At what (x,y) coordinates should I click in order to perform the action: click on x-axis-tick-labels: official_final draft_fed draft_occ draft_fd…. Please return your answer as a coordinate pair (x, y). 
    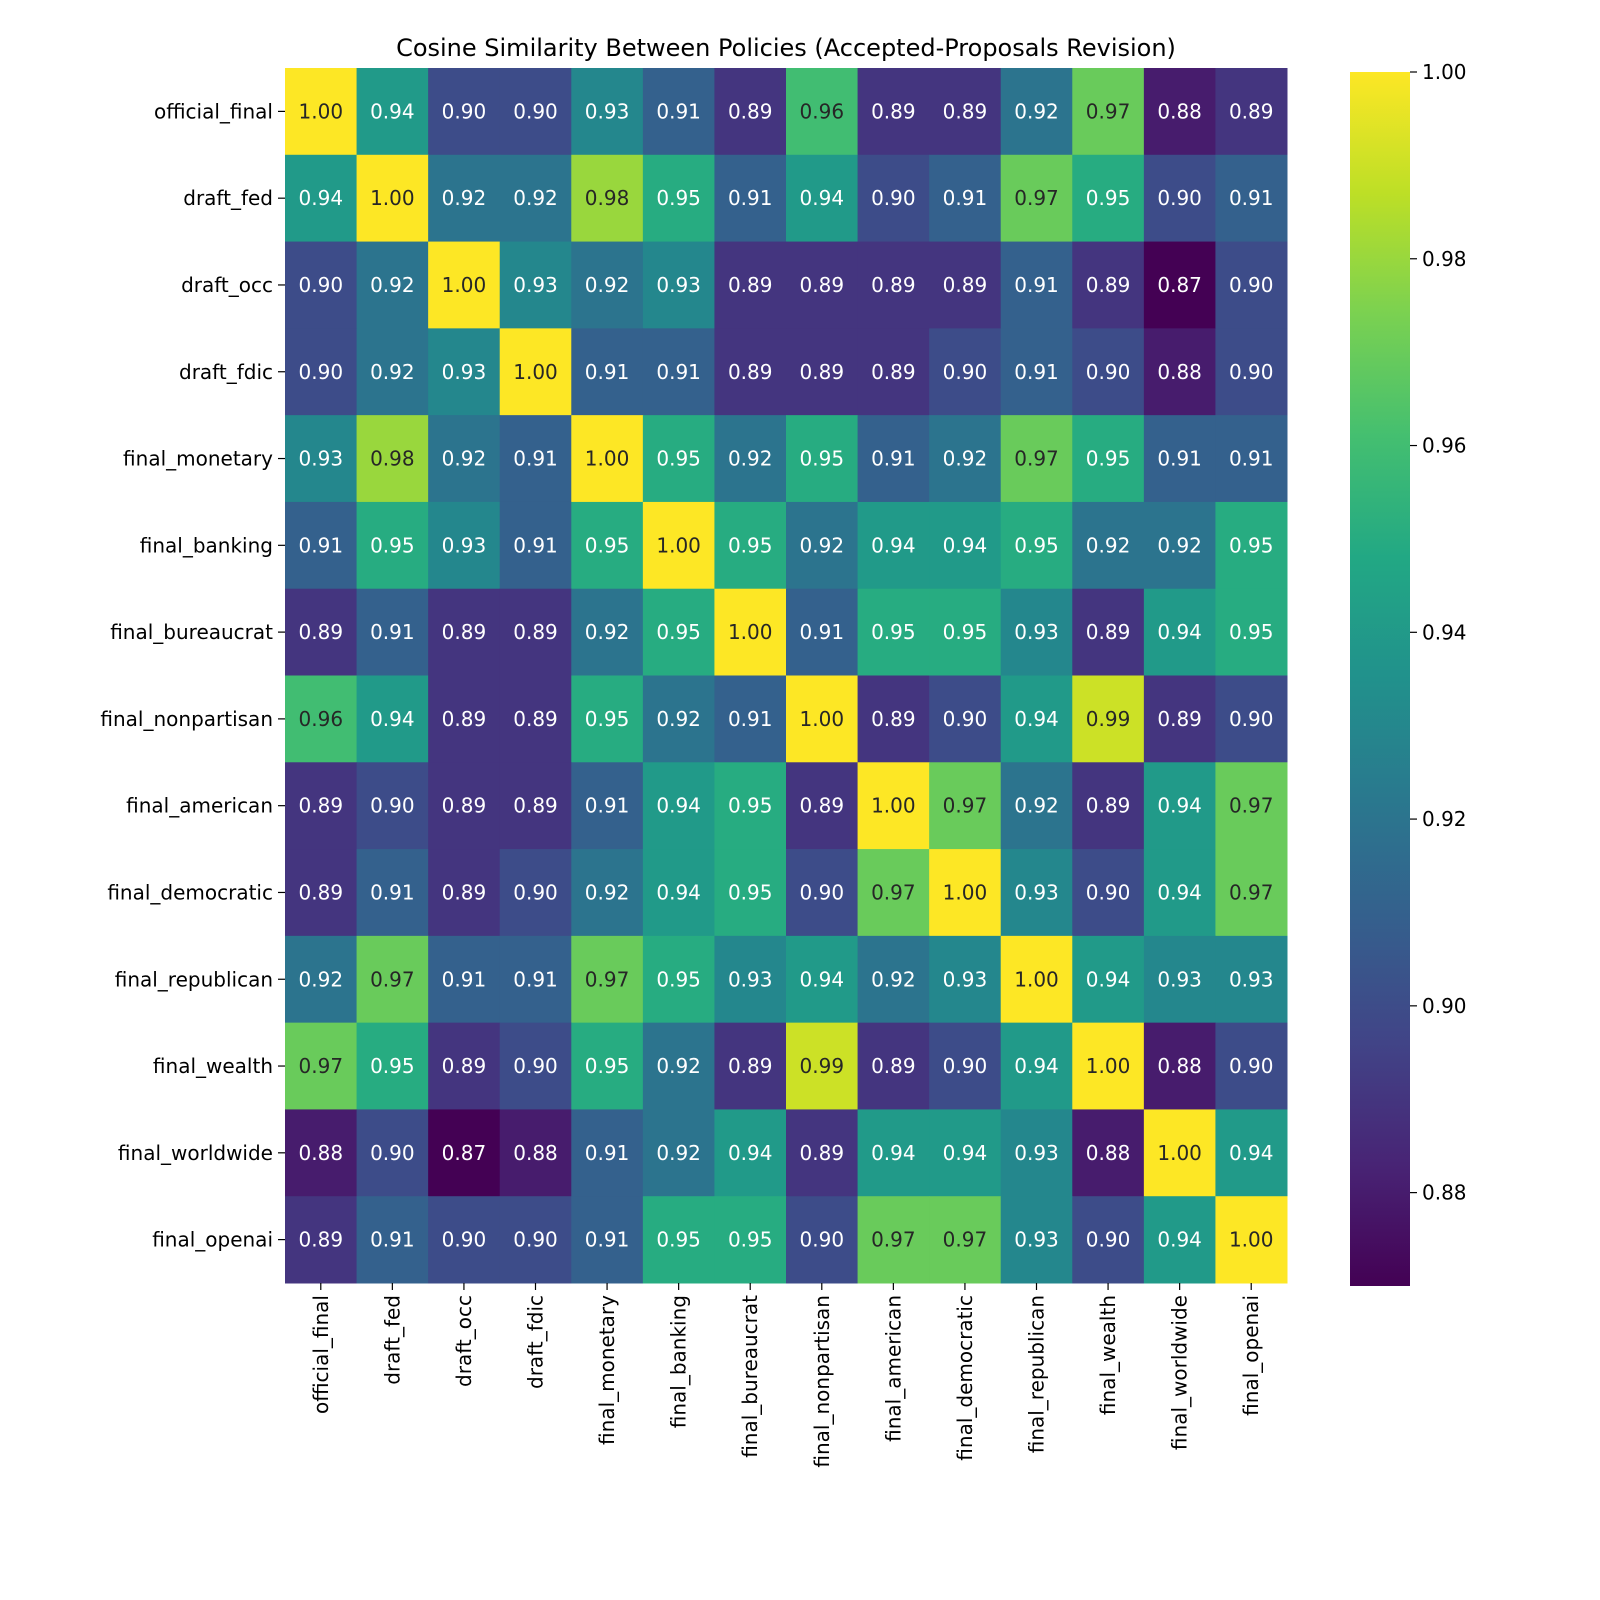
    Looking at the image, I should click on (786, 1375).